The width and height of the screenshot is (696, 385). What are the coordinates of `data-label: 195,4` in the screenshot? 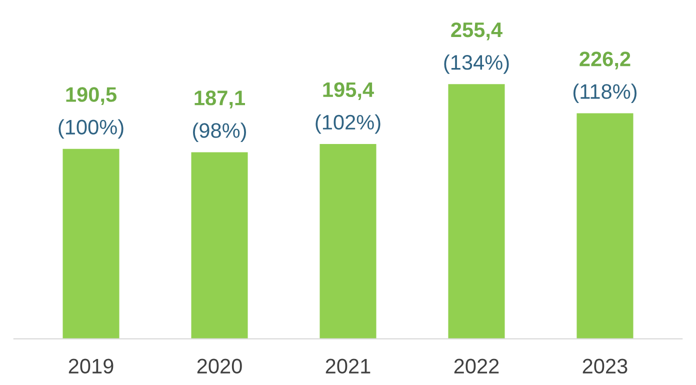 It's located at (348, 91).